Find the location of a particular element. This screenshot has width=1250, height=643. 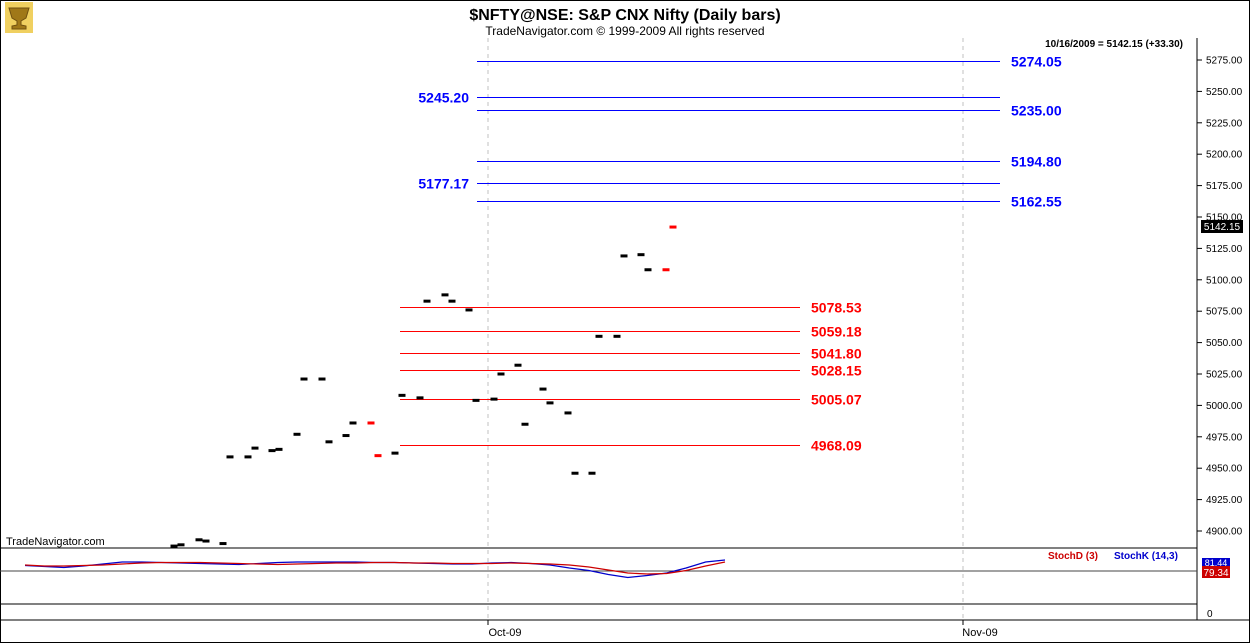

y-tick-label: 5050.00 is located at coordinates (1224, 343).